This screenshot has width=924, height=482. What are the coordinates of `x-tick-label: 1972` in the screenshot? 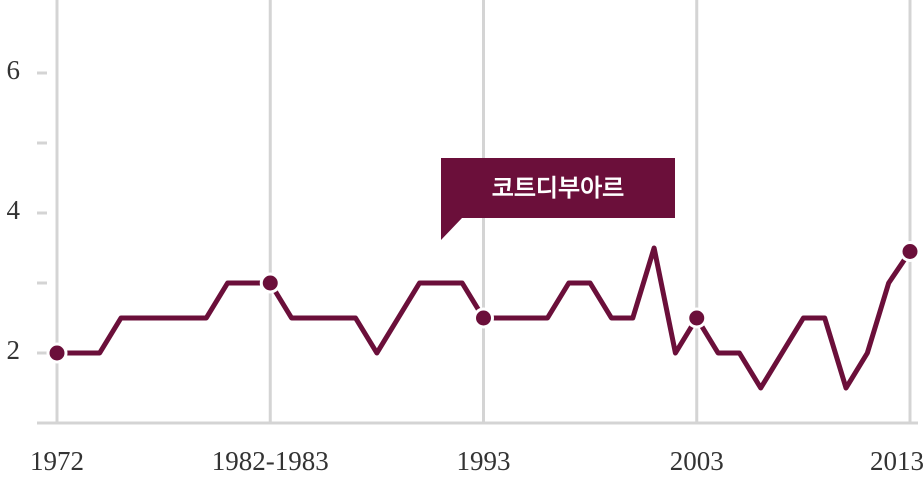 It's located at (57, 461).